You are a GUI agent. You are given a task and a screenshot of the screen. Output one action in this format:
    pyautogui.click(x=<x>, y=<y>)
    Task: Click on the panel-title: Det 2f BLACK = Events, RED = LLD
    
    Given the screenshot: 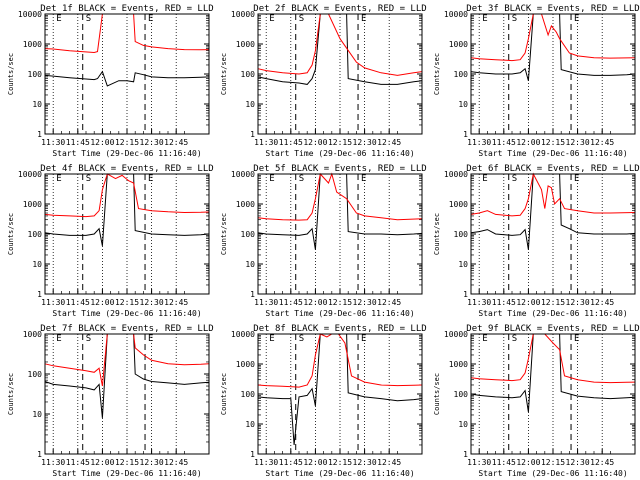 What is the action you would take?
    pyautogui.click(x=339, y=9)
    